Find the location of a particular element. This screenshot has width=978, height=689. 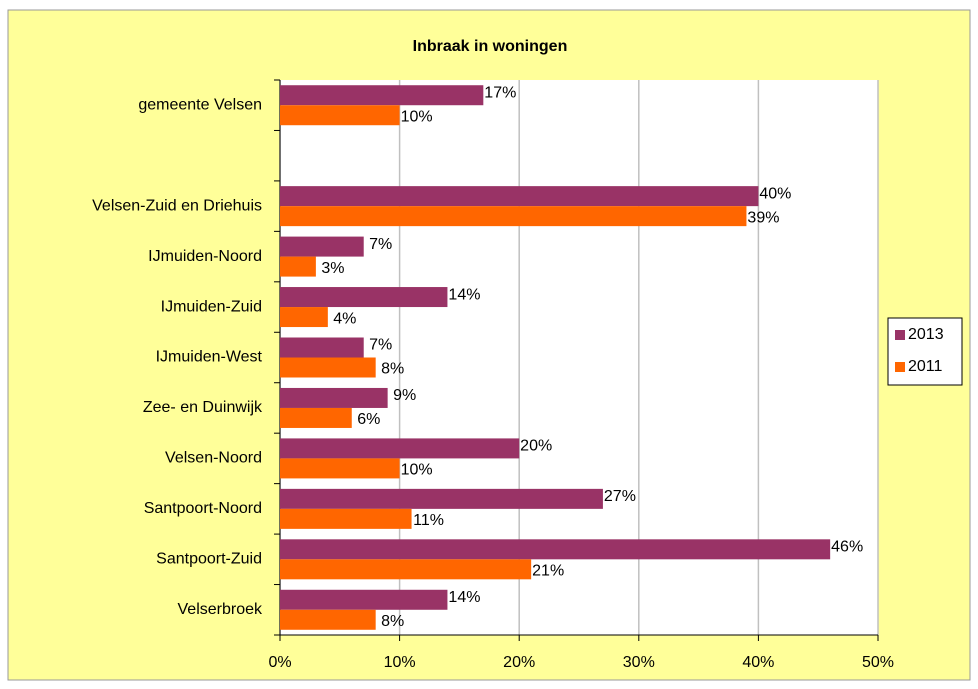

data-label: 6% is located at coordinates (368, 419).